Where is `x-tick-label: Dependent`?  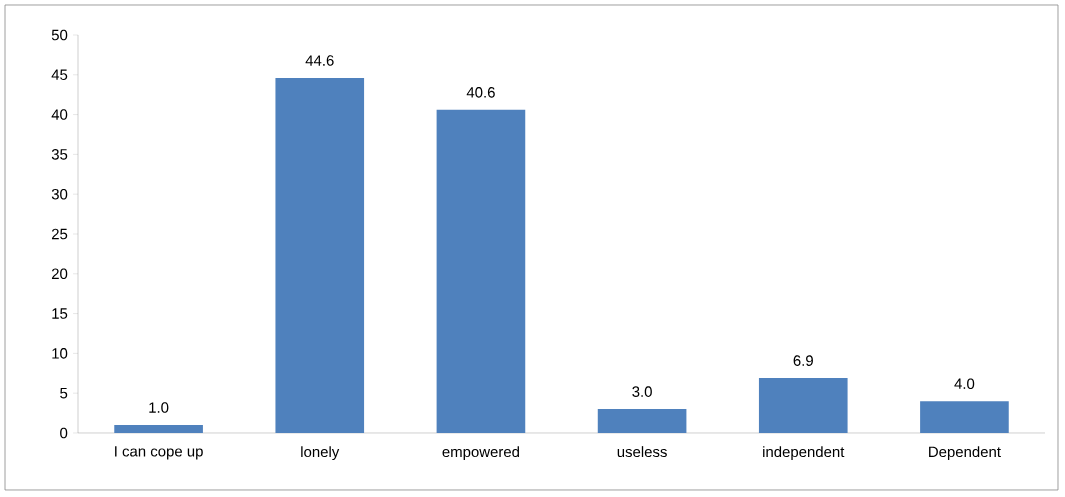 x-tick-label: Dependent is located at coordinates (965, 453).